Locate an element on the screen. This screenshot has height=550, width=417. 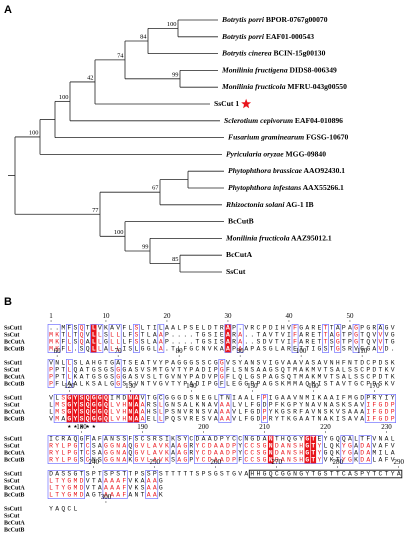
taxon-label: Monilinia fructicola AAZ95012.1 is located at coordinates (278, 237).